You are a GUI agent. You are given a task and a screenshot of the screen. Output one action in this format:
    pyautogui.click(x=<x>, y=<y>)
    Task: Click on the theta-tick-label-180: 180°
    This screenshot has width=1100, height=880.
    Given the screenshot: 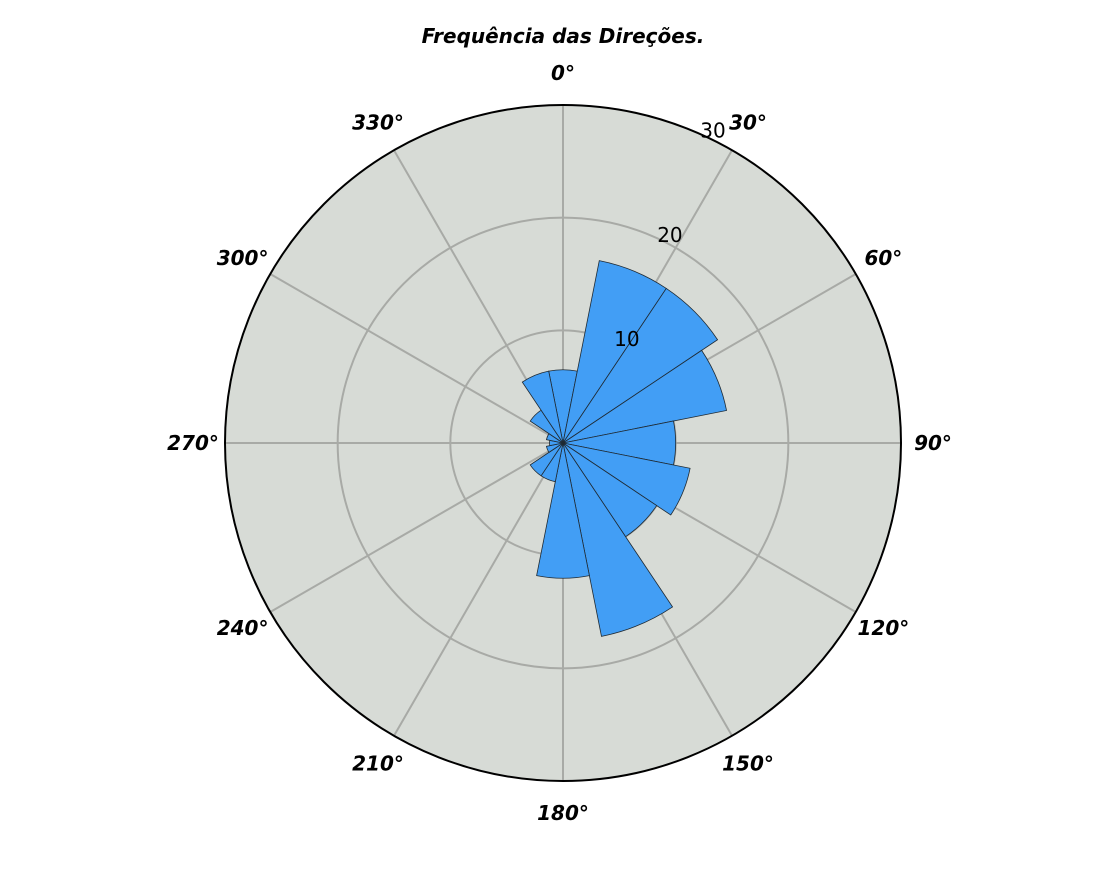 What is the action you would take?
    pyautogui.click(x=563, y=813)
    